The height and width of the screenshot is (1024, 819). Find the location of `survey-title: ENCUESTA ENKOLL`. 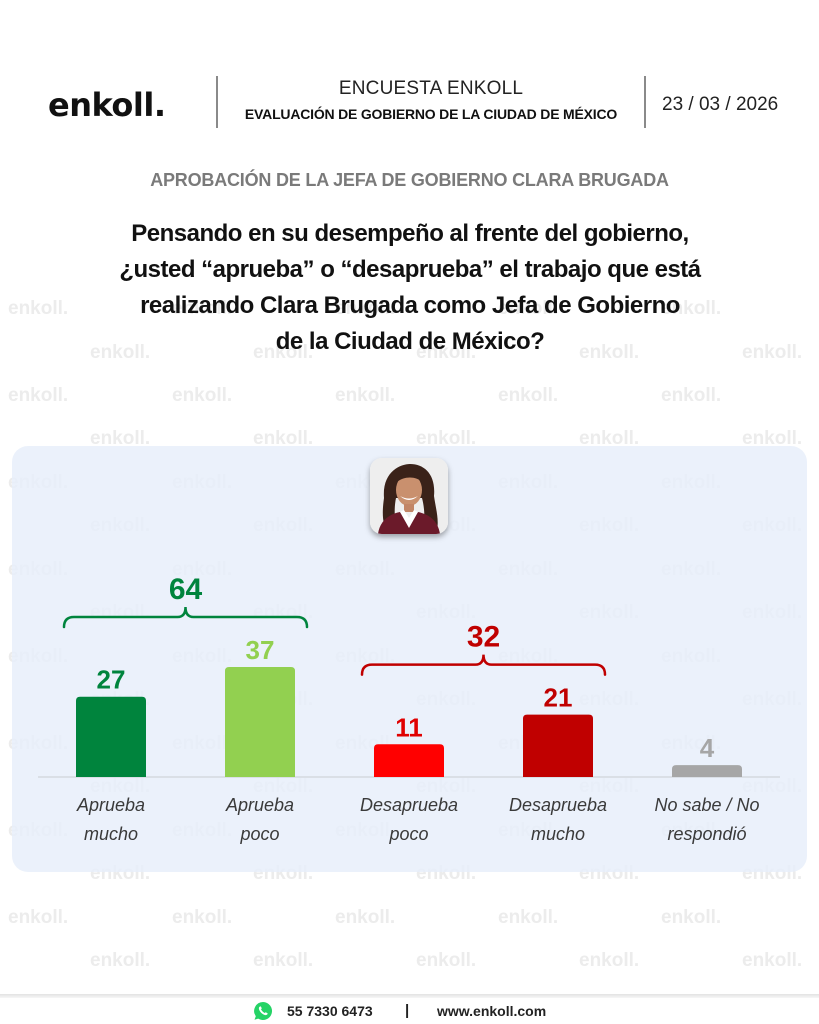

survey-title: ENCUESTA ENKOLL is located at coordinates (431, 88).